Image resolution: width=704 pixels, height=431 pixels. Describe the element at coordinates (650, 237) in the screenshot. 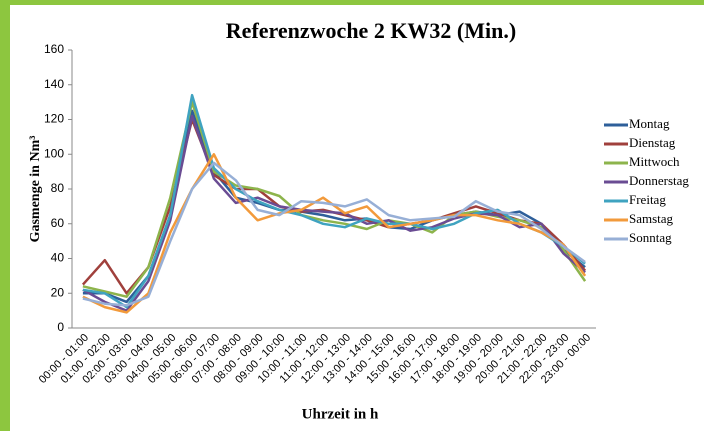

I see `legend-label: Sonntag` at that location.